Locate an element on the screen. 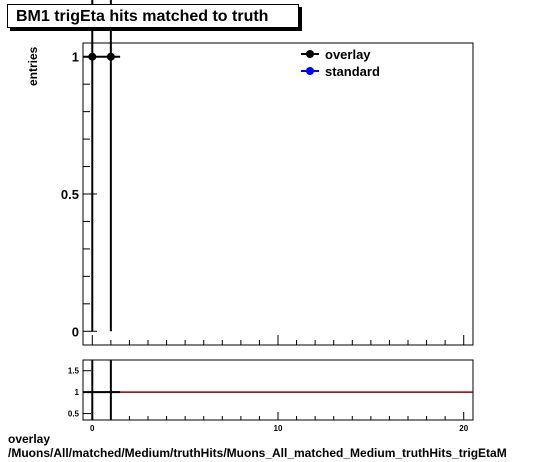  ratio-x-tick-label: 0 is located at coordinates (92, 428).